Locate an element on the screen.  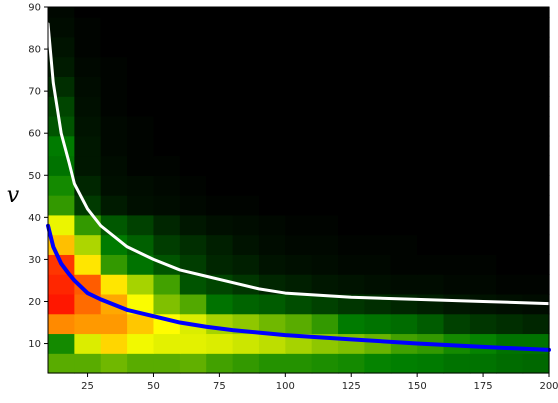
x-tick-label: 100 is located at coordinates (285, 386).